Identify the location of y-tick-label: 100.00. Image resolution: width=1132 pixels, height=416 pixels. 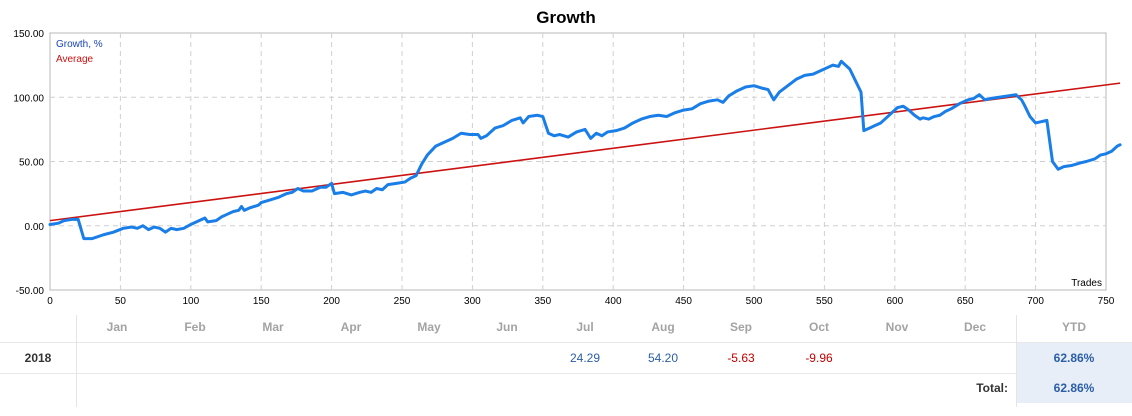
(28, 98).